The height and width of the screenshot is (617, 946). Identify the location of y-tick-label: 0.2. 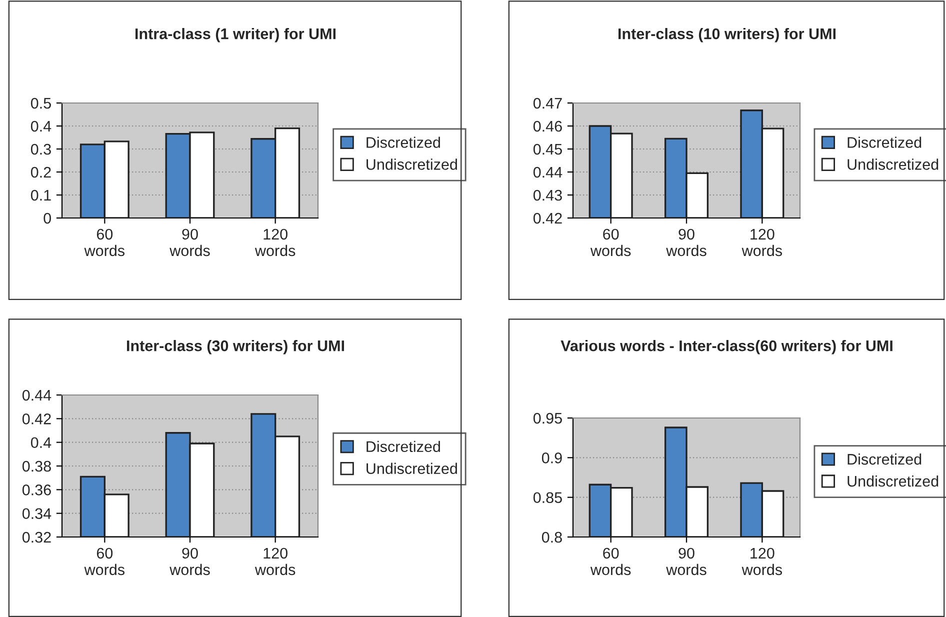
(40, 172).